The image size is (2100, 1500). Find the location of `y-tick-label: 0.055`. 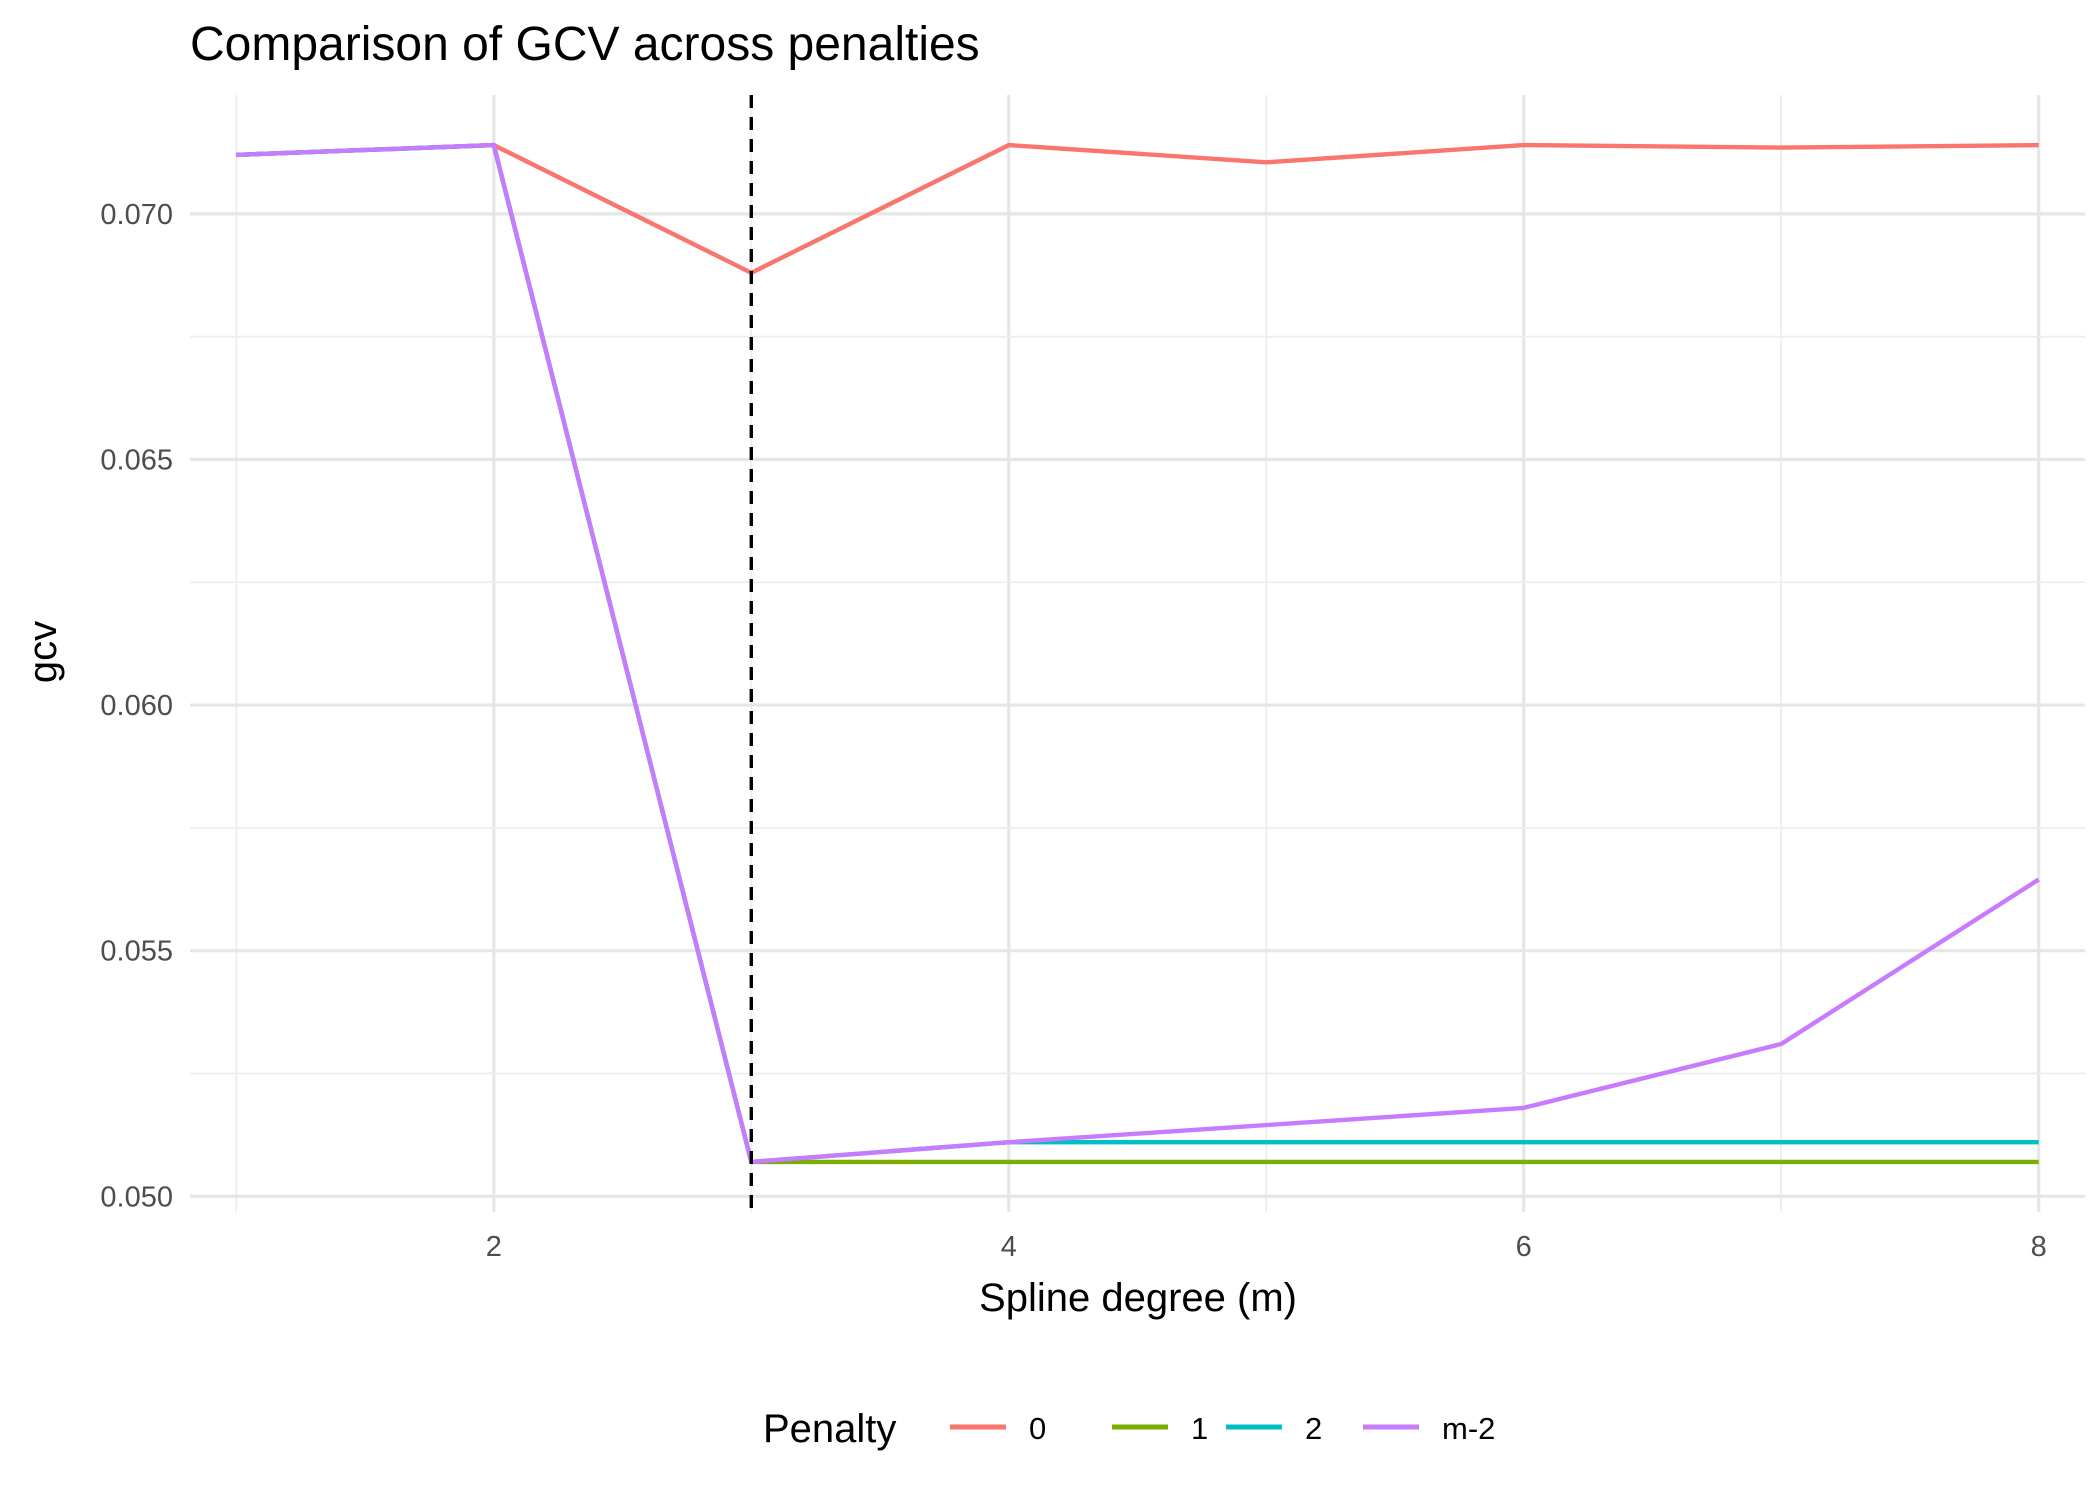

y-tick-label: 0.055 is located at coordinates (136, 952).